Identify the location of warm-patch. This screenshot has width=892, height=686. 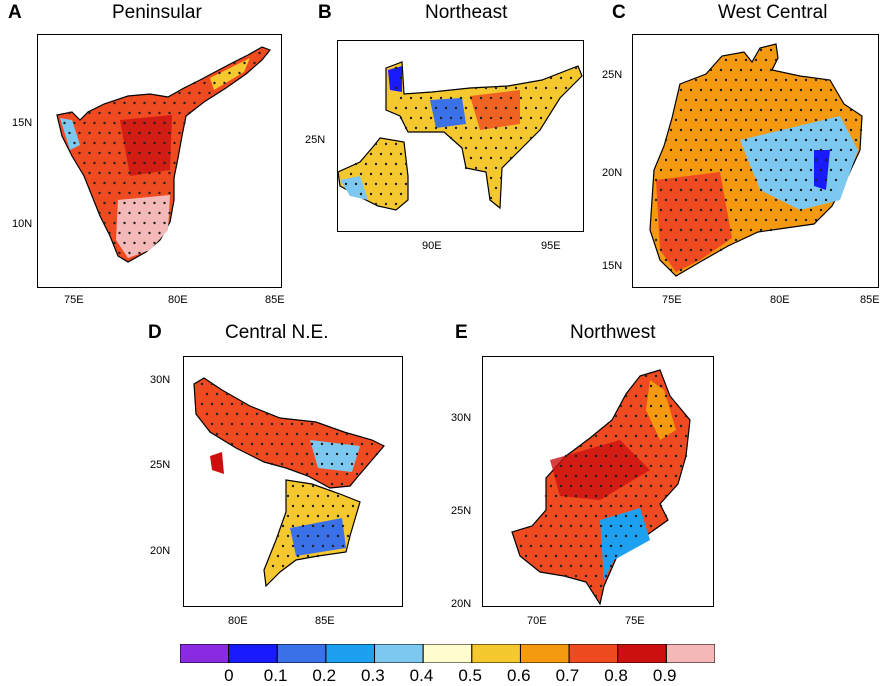
(217, 463).